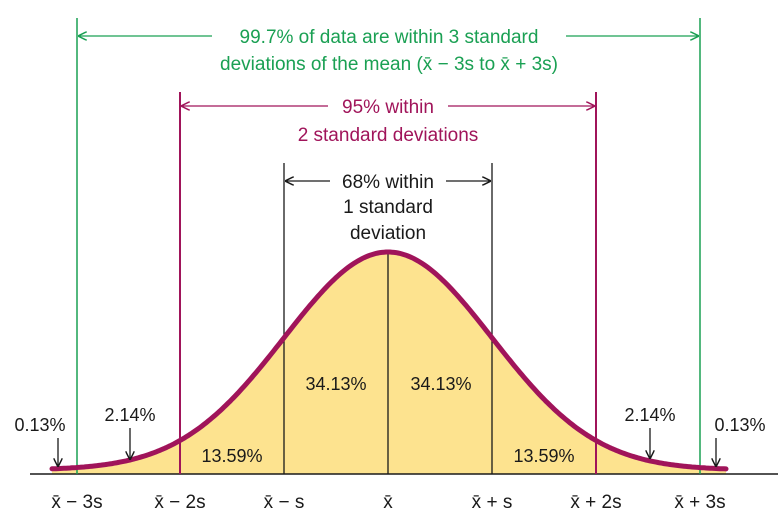 This screenshot has height=524, width=778. I want to click on tick-label-minus-3s: x̄ − 3s, so click(76, 502).